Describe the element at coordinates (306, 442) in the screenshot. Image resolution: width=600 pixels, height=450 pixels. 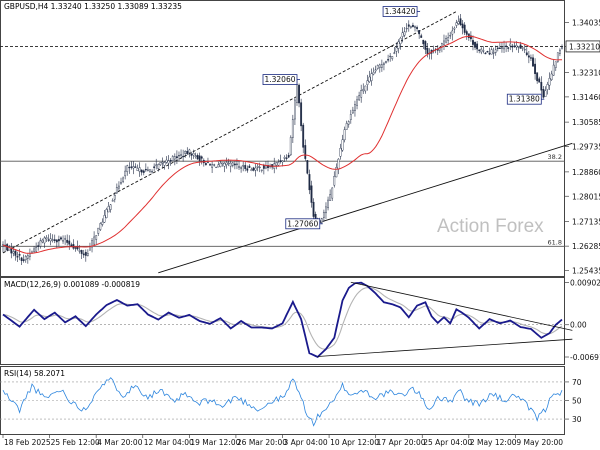
I see `time-axis-label: 3 Apr 04:00` at that location.